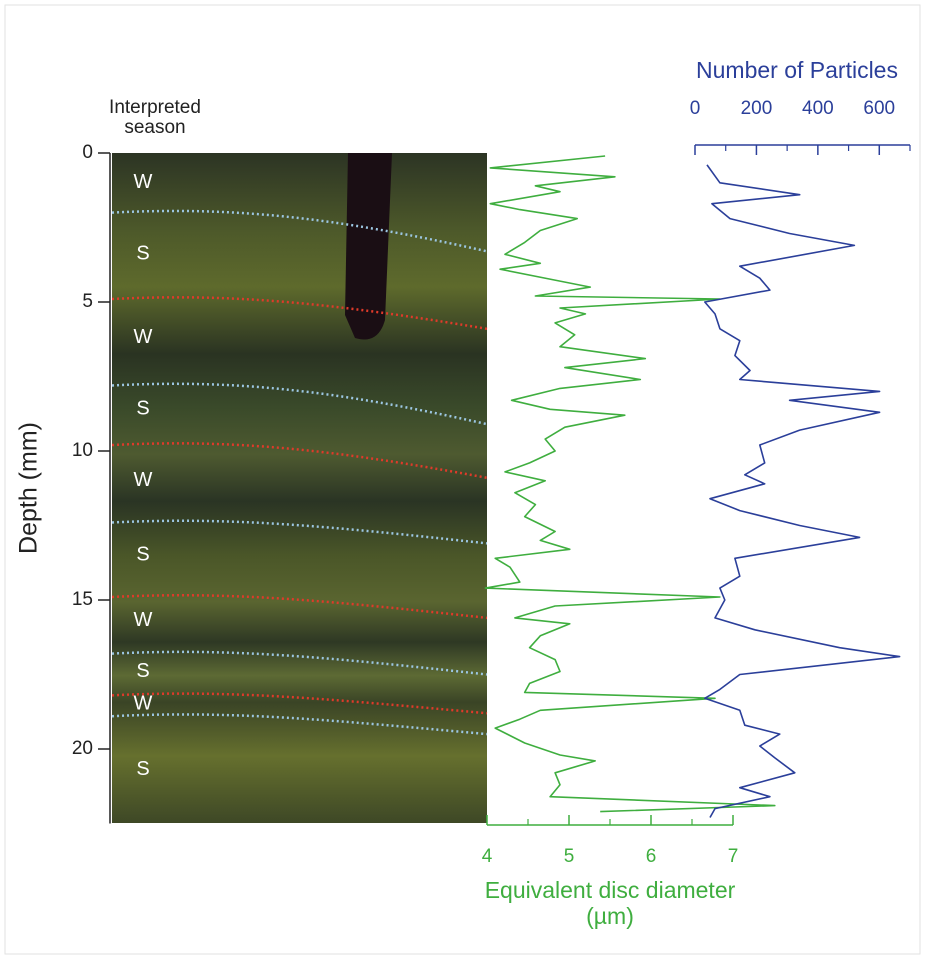 Image resolution: width=925 pixels, height=964 pixels. What do you see at coordinates (487, 856) in the screenshot?
I see `x-tick-label: 4` at bounding box center [487, 856].